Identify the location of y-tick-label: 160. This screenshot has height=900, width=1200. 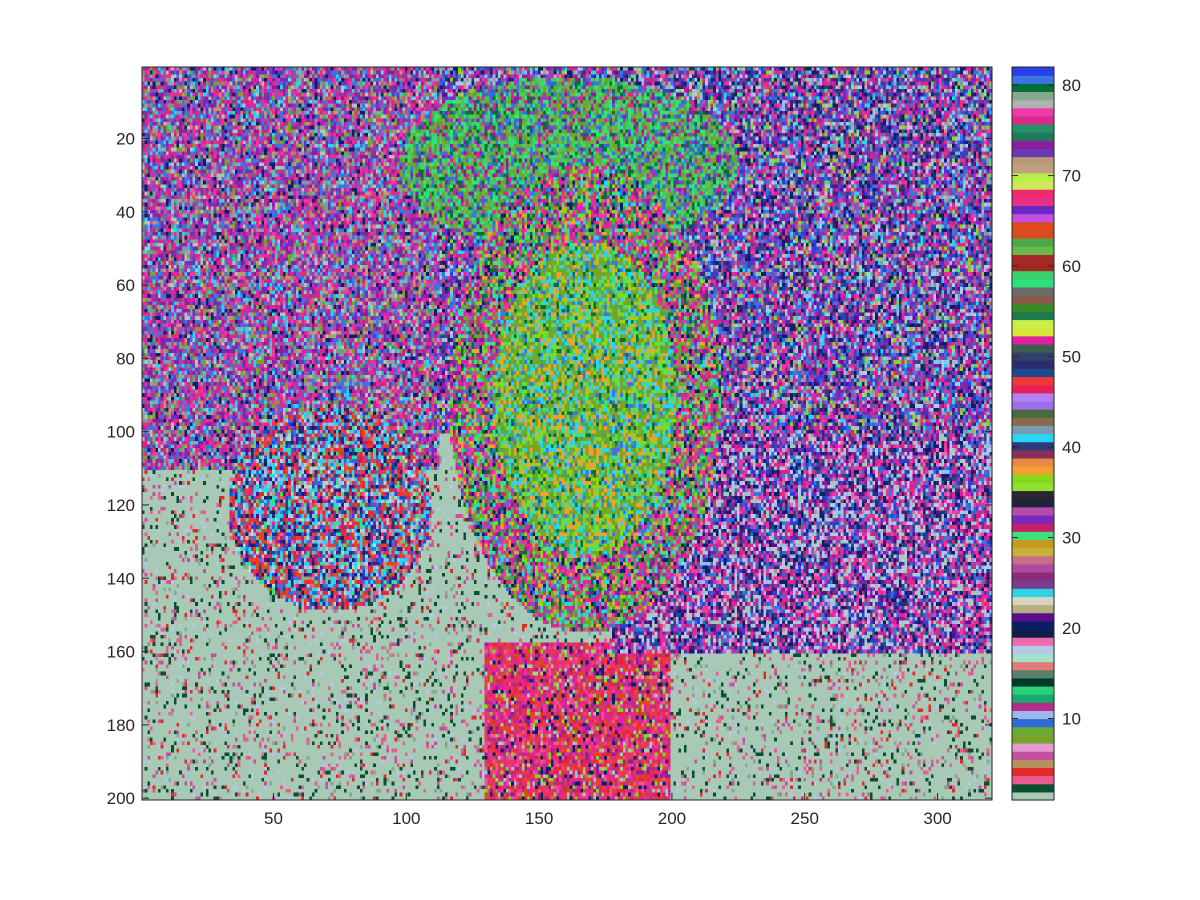
(121, 652).